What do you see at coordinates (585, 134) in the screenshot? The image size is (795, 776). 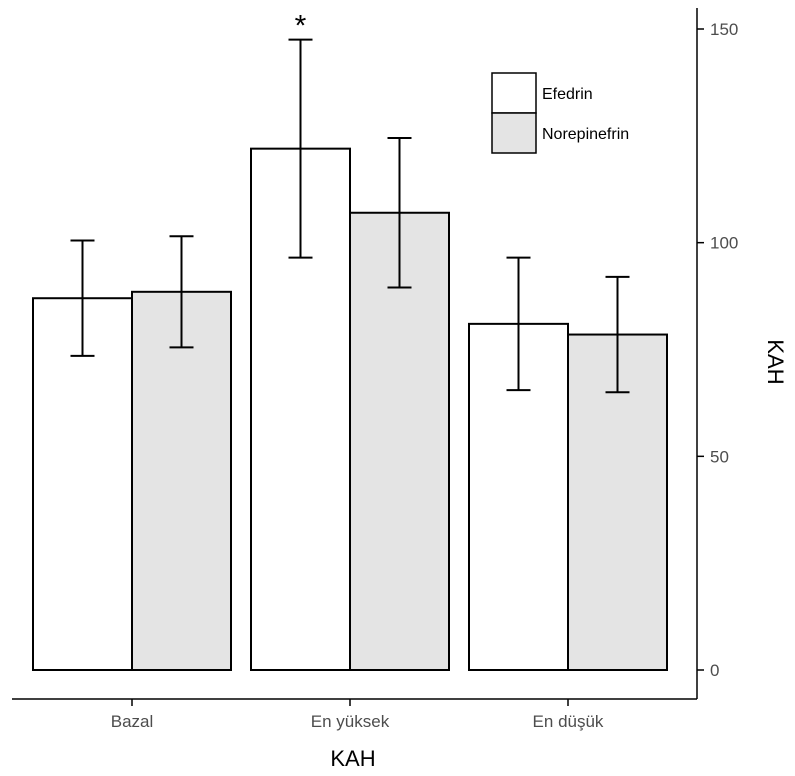 I see `legend-label-norepinefrin: Norepinefrin` at bounding box center [585, 134].